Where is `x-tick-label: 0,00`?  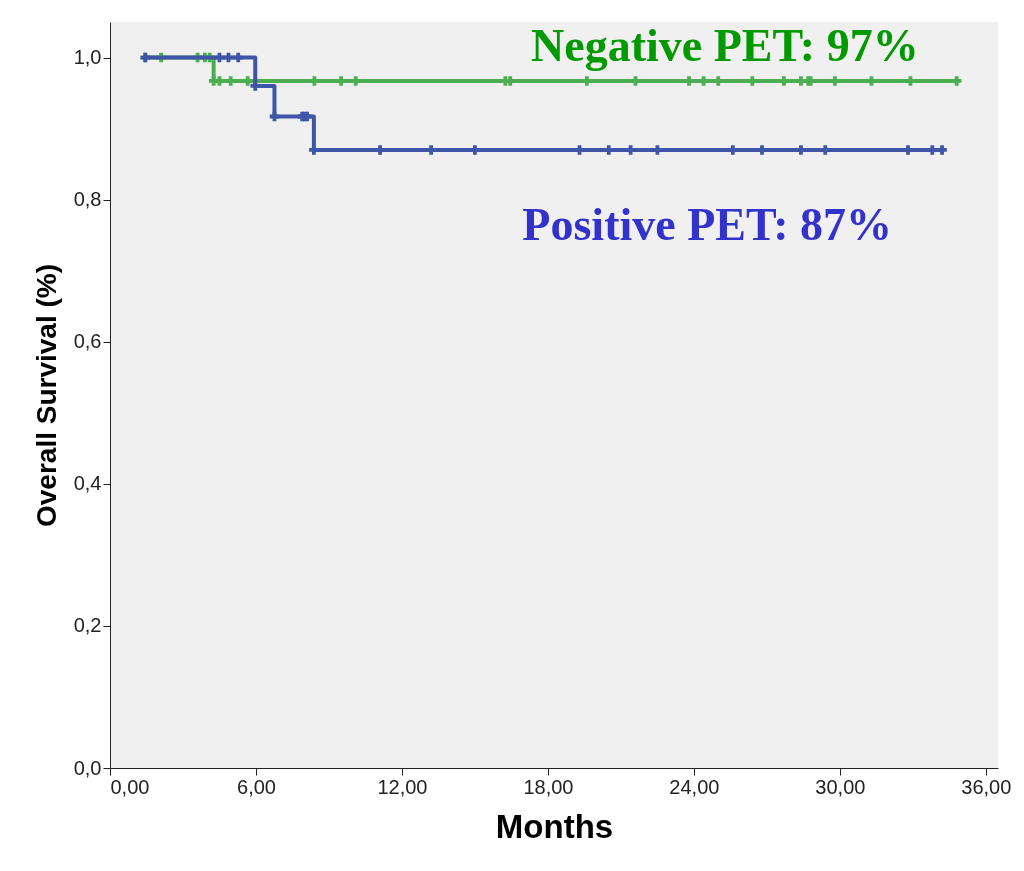 x-tick-label: 0,00 is located at coordinates (130, 786).